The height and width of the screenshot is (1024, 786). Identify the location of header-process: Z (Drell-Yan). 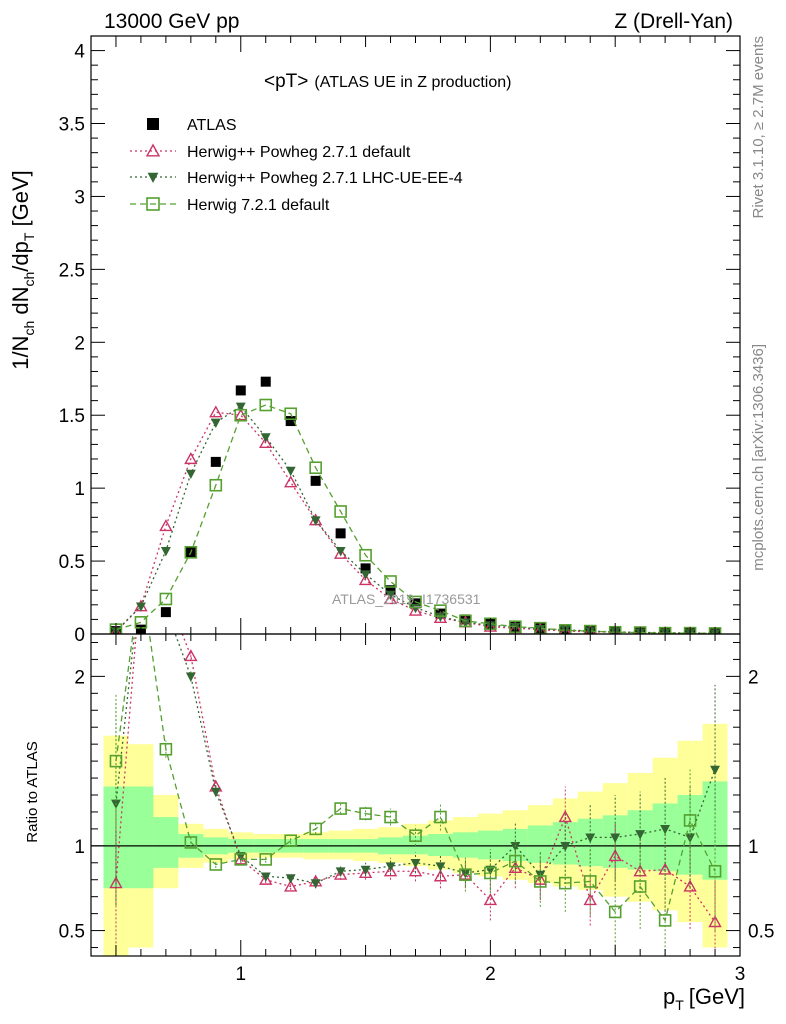
(673, 21).